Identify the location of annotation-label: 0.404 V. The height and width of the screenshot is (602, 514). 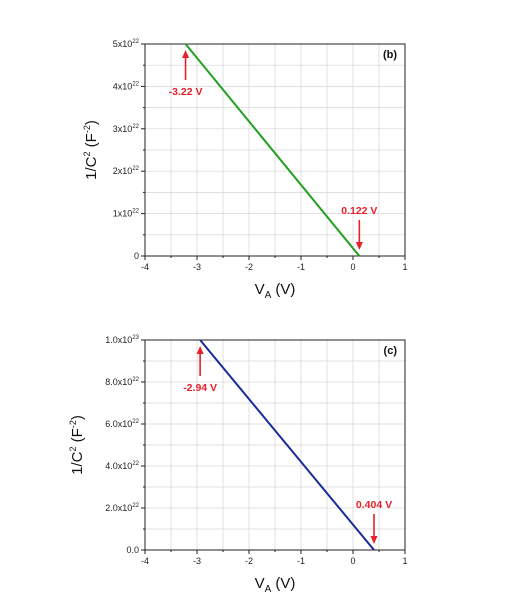
(374, 505).